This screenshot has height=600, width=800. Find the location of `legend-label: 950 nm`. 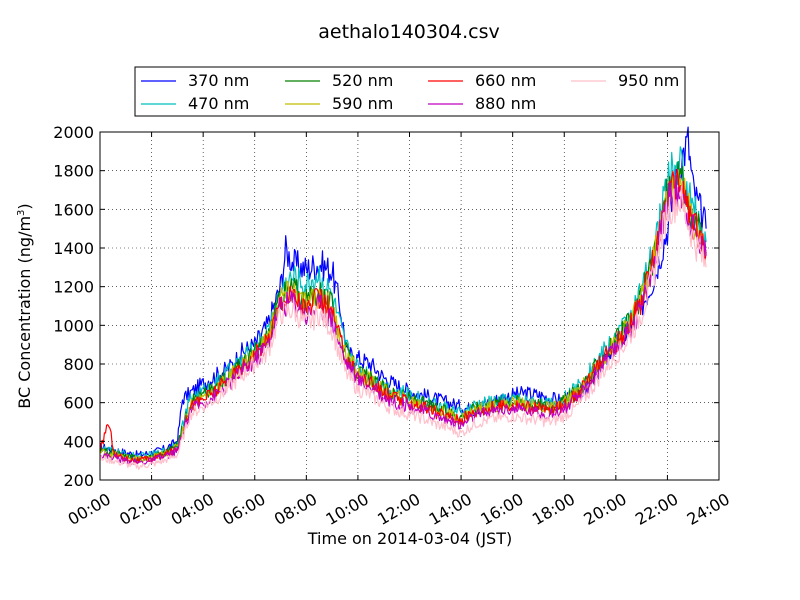

legend-label: 950 nm is located at coordinates (648, 80).